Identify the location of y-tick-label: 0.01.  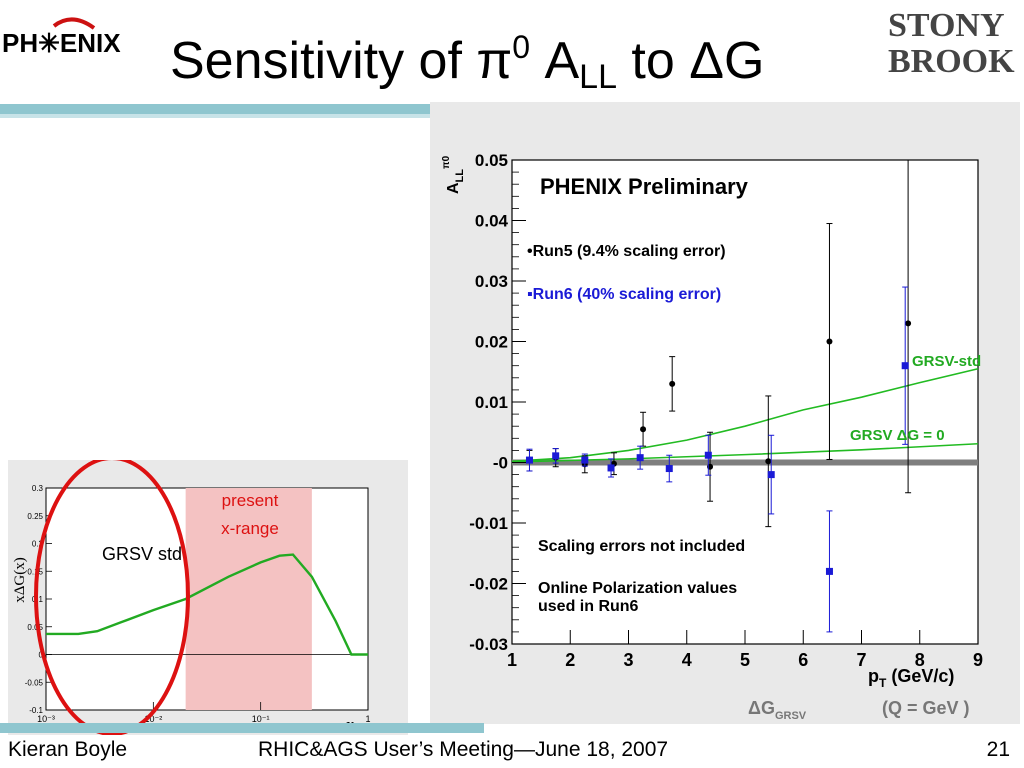
(491, 402).